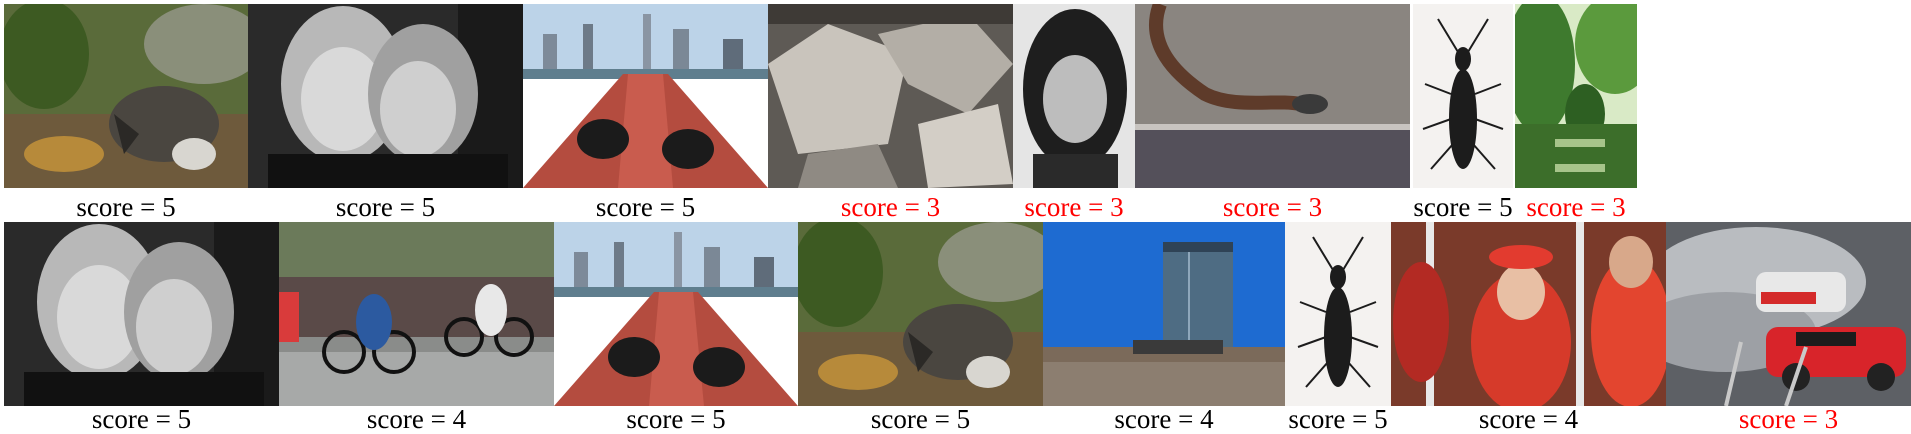 The width and height of the screenshot is (1911, 434). What do you see at coordinates (1528, 314) in the screenshot?
I see `spectators-photo` at bounding box center [1528, 314].